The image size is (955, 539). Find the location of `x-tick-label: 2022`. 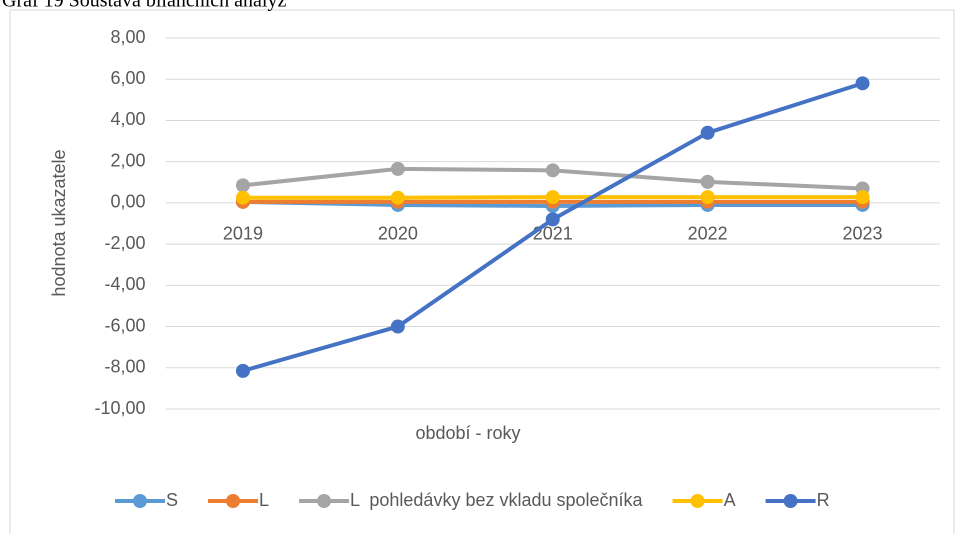

x-tick-label: 2022 is located at coordinates (708, 234).